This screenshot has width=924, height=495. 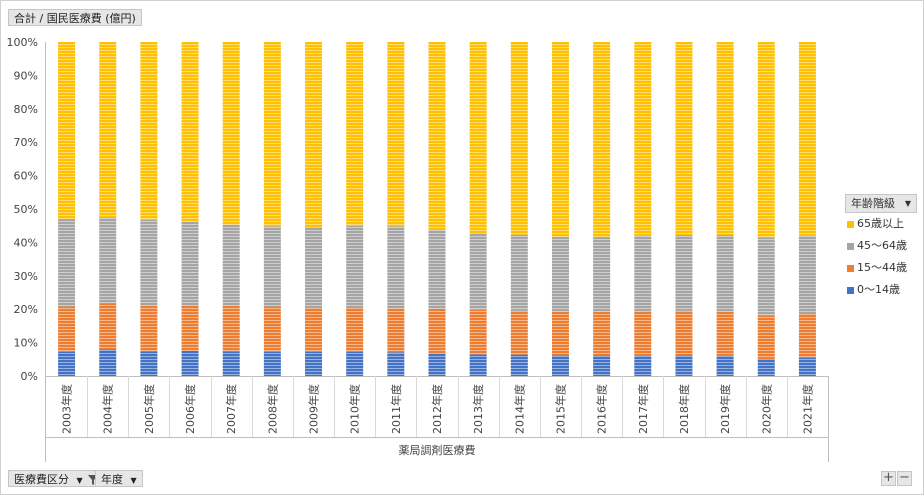 I want to click on y-axis: 0% 10% 20% 30% 40% 50% 60% 70% 80% 90% 100%, so click(x=26, y=209).